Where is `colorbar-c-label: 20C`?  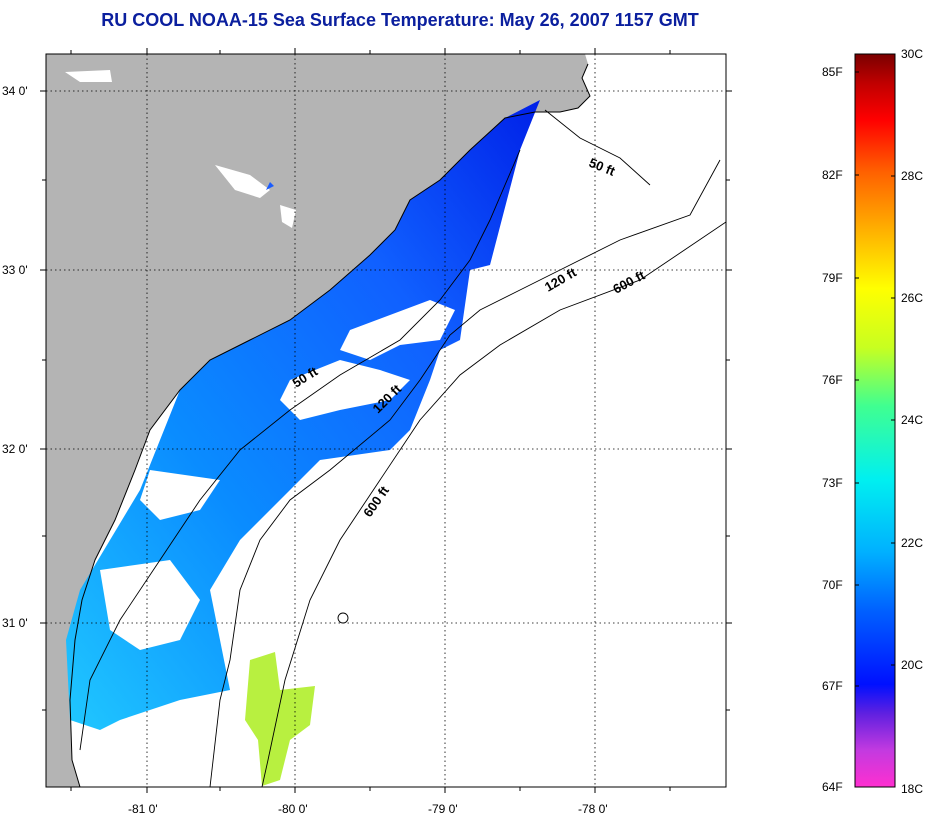 colorbar-c-label: 20C is located at coordinates (912, 665).